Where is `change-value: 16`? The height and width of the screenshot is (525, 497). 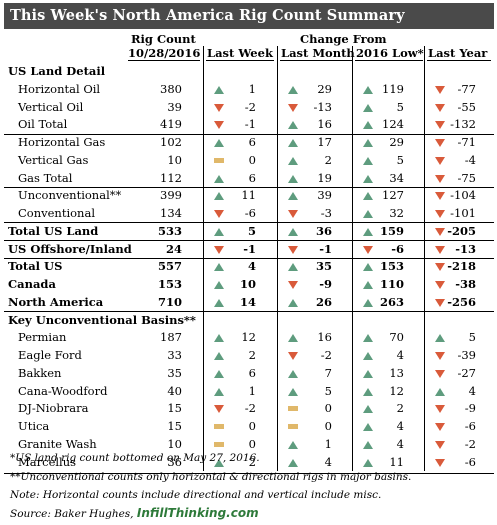 change-value: 16 is located at coordinates (324, 337).